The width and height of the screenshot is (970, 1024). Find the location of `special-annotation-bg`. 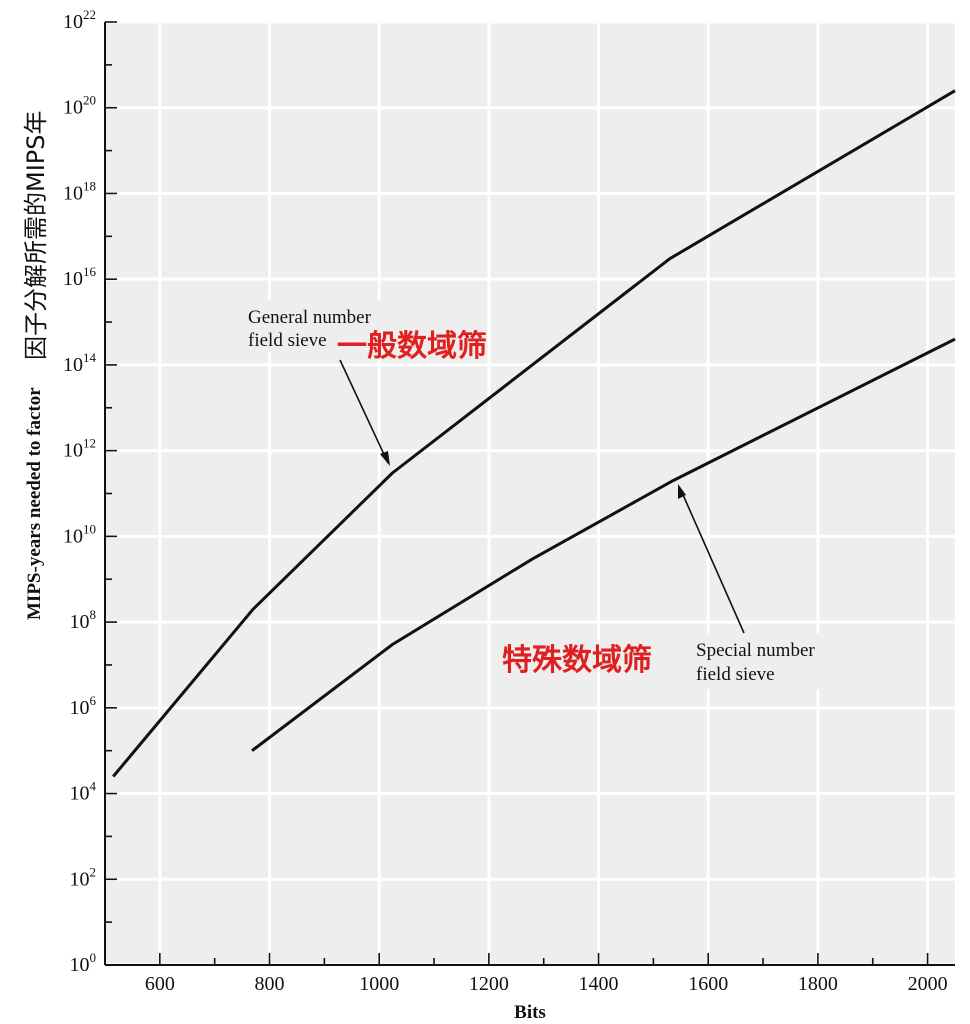

special-annotation-bg is located at coordinates (767, 661).